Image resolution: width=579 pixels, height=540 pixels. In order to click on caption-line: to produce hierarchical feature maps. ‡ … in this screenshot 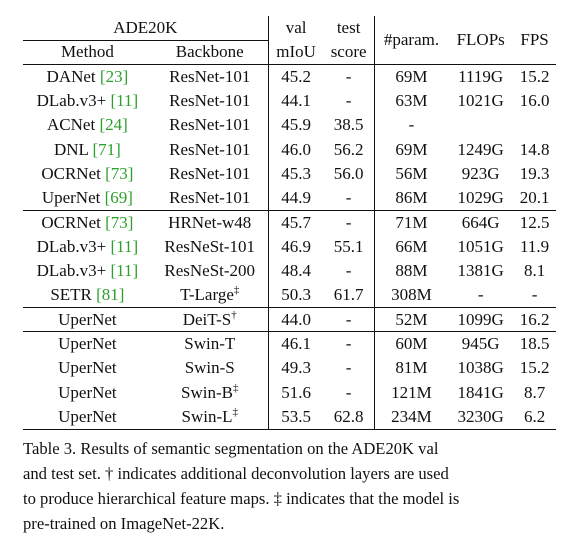, I will do `click(241, 498)`.